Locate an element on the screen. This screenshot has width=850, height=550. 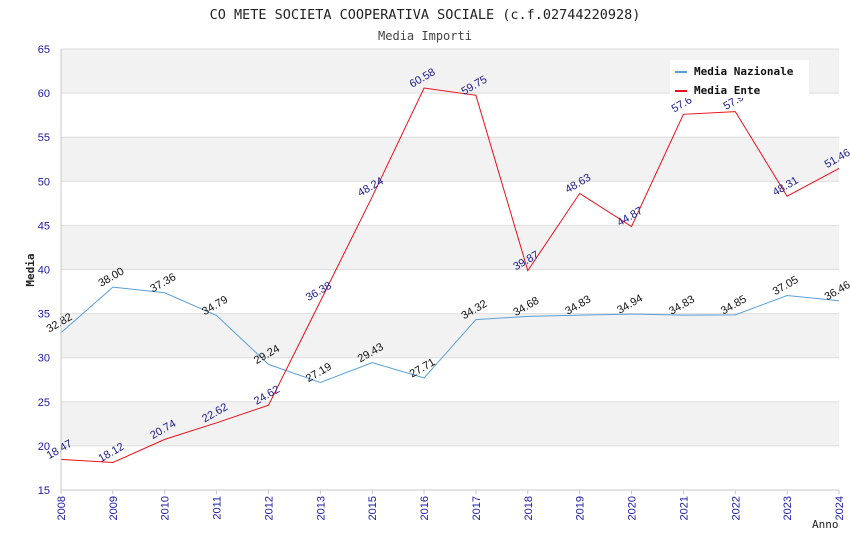
y-tick-label: 15 is located at coordinates (44, 491).